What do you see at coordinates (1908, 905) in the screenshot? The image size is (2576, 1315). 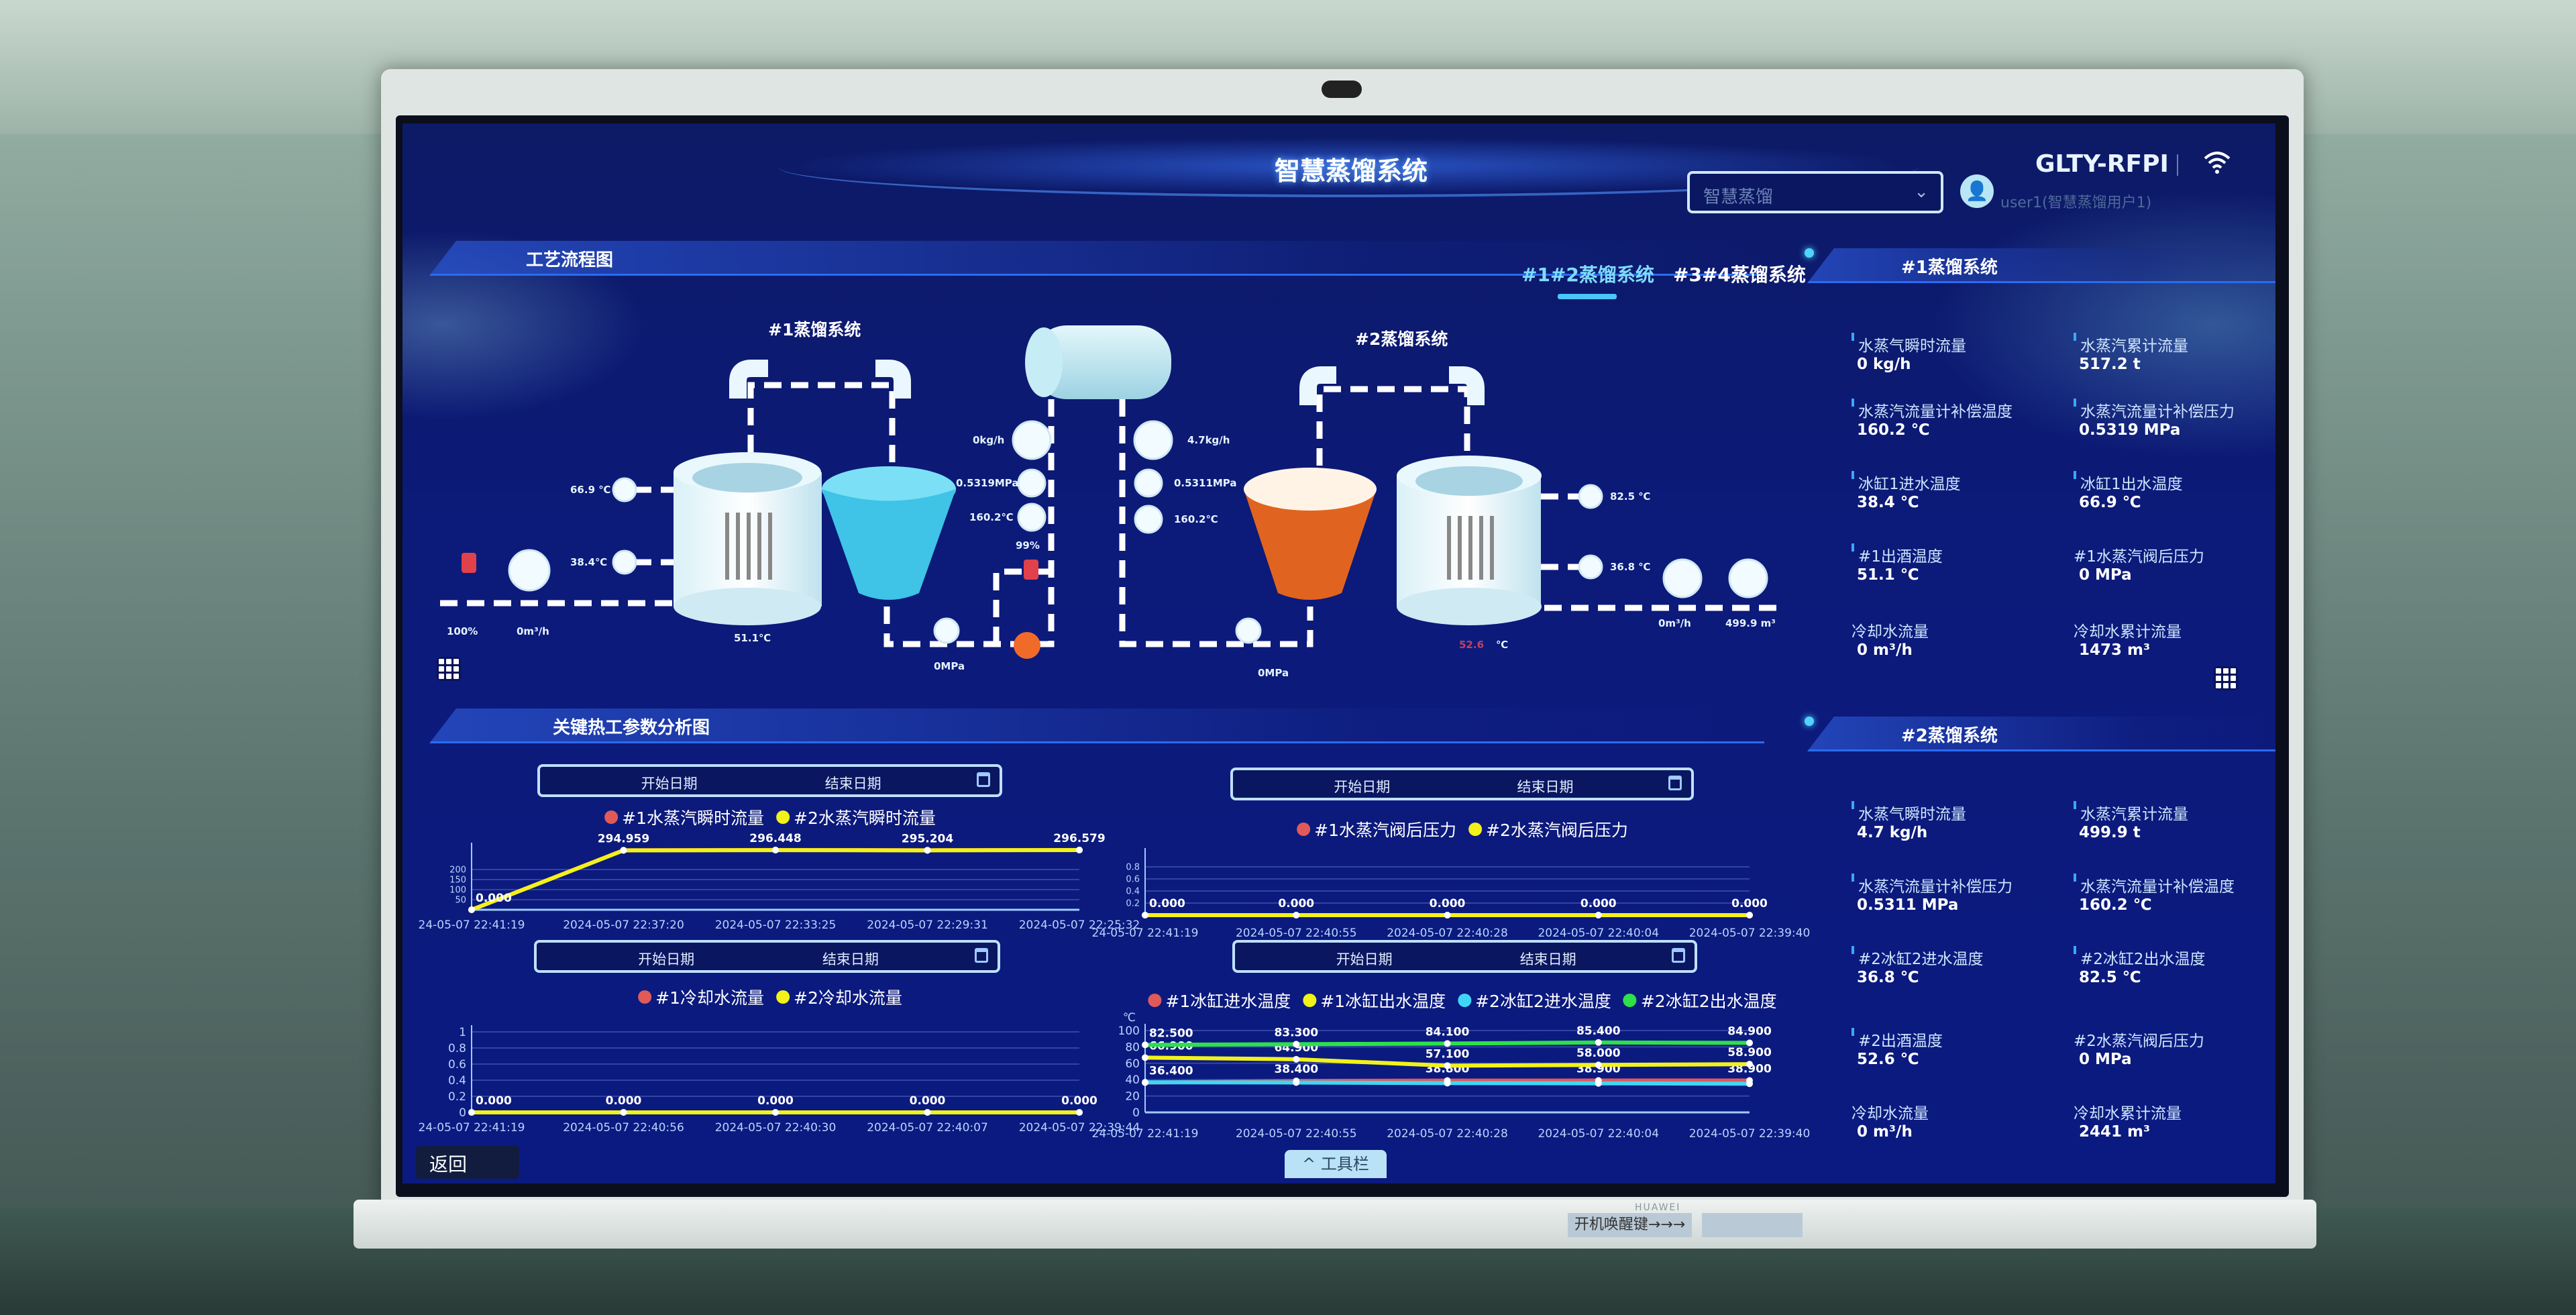 I see `param-value: 0.5311 MPa` at bounding box center [1908, 905].